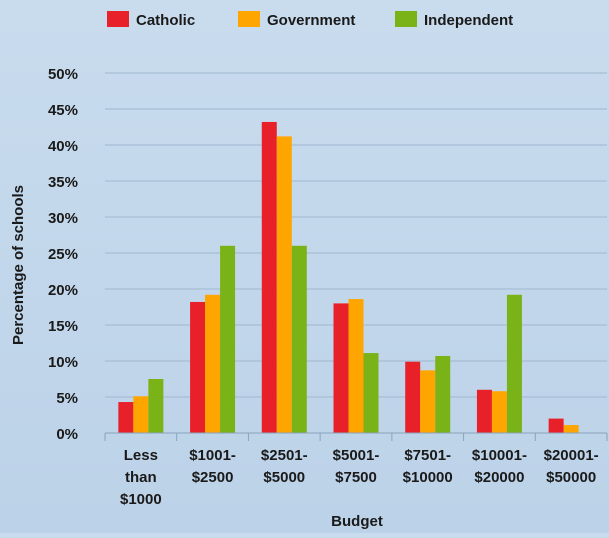  Describe the element at coordinates (141, 477) in the screenshot. I see `x-tick-label: than` at that location.